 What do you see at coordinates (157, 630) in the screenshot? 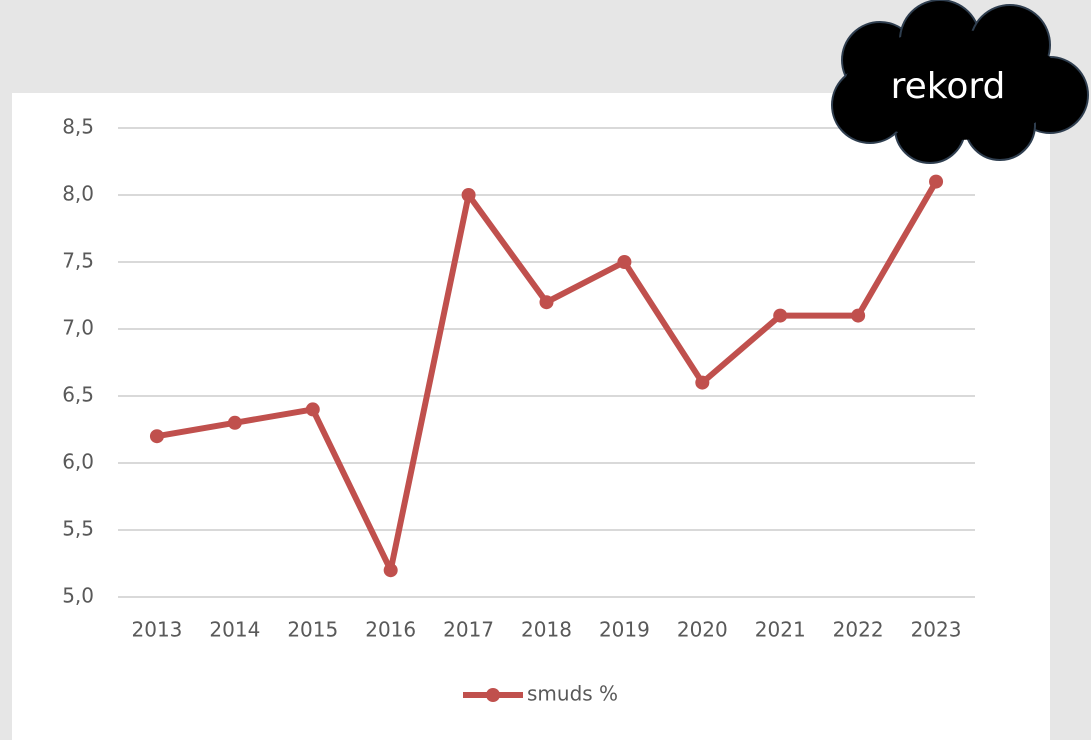
I see `x-tick-label: 2013` at bounding box center [157, 630].